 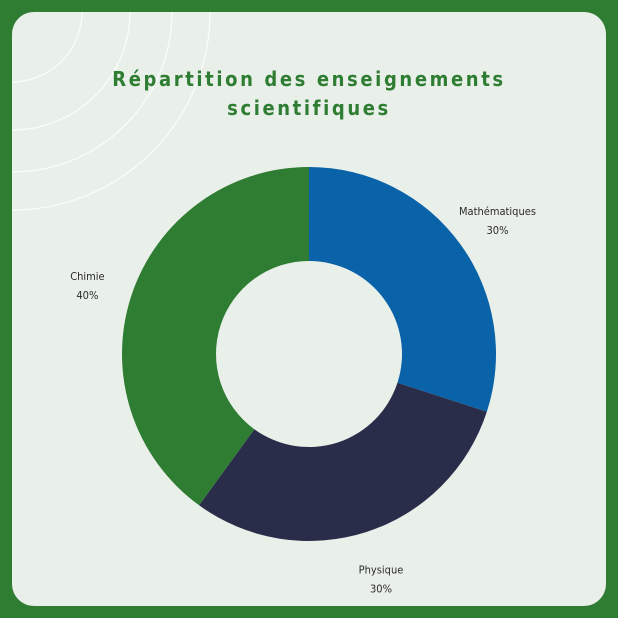 I want to click on slice-label-chimie: Chimie, so click(x=87, y=276).